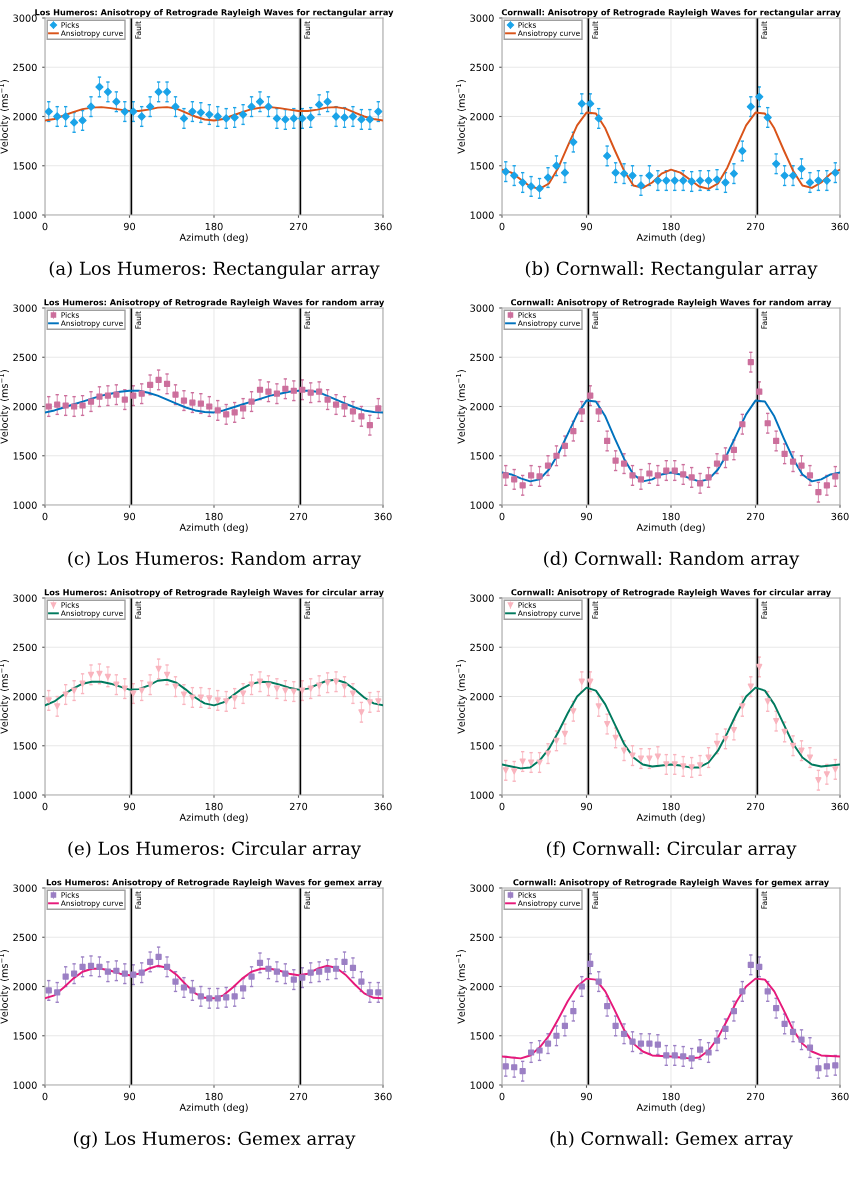 Image resolution: width=860 pixels, height=1193 pixels. What do you see at coordinates (670, 818) in the screenshot?
I see `x-axis-title: Azimuth (deg)` at bounding box center [670, 818].